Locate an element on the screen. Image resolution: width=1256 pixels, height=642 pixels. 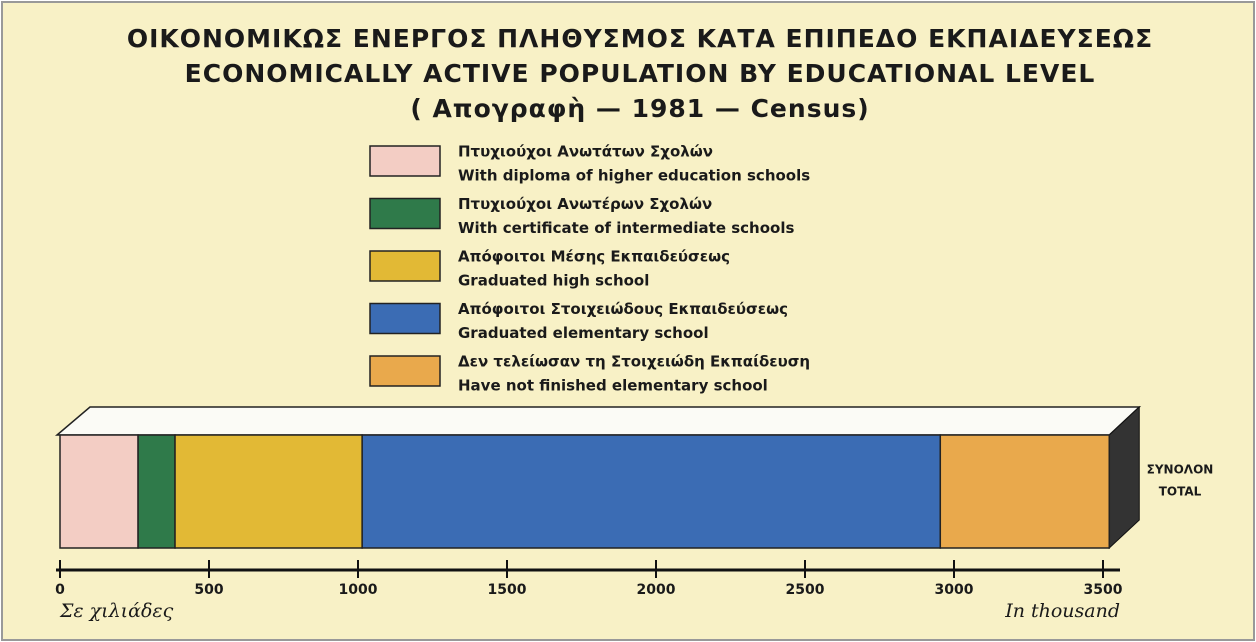
category-label: ΣΥΝΟΛΟΝ is located at coordinates (1180, 470).